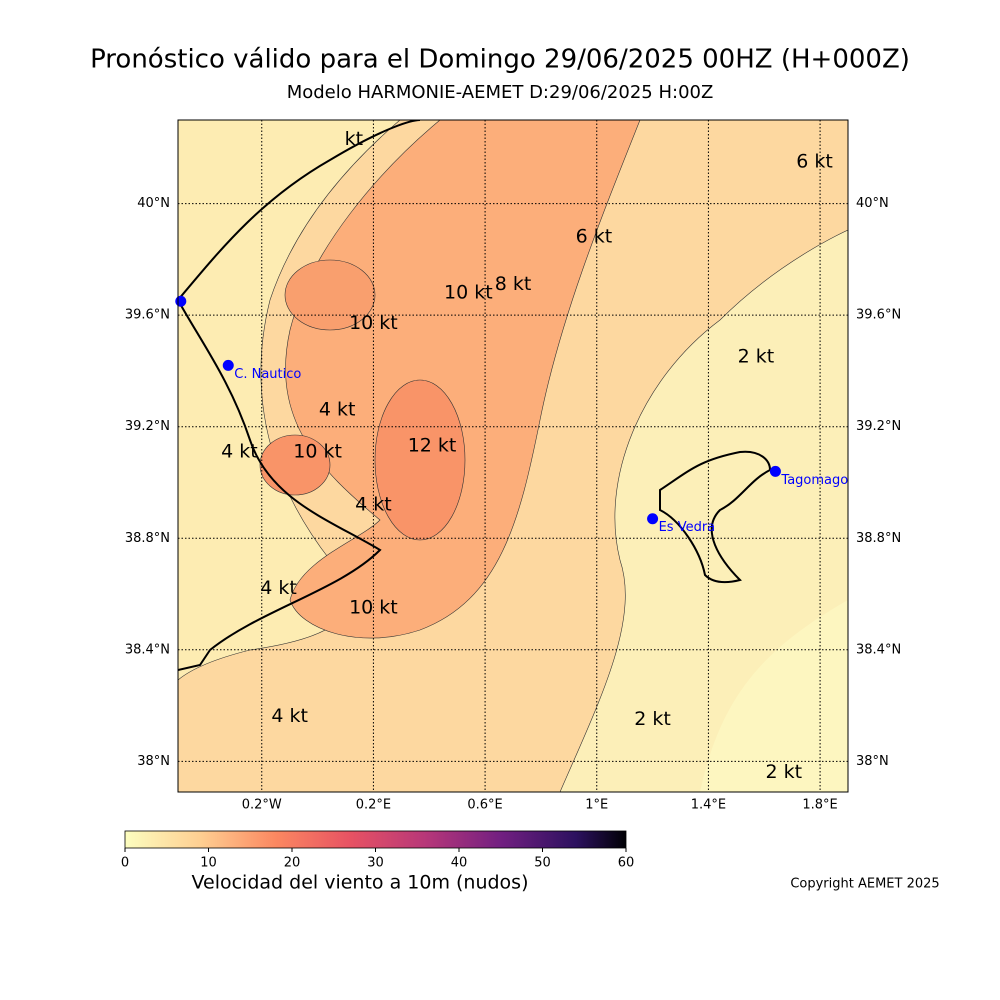  Describe the element at coordinates (147, 649) in the screenshot. I see `y-tick-label: 38.4°N` at that location.